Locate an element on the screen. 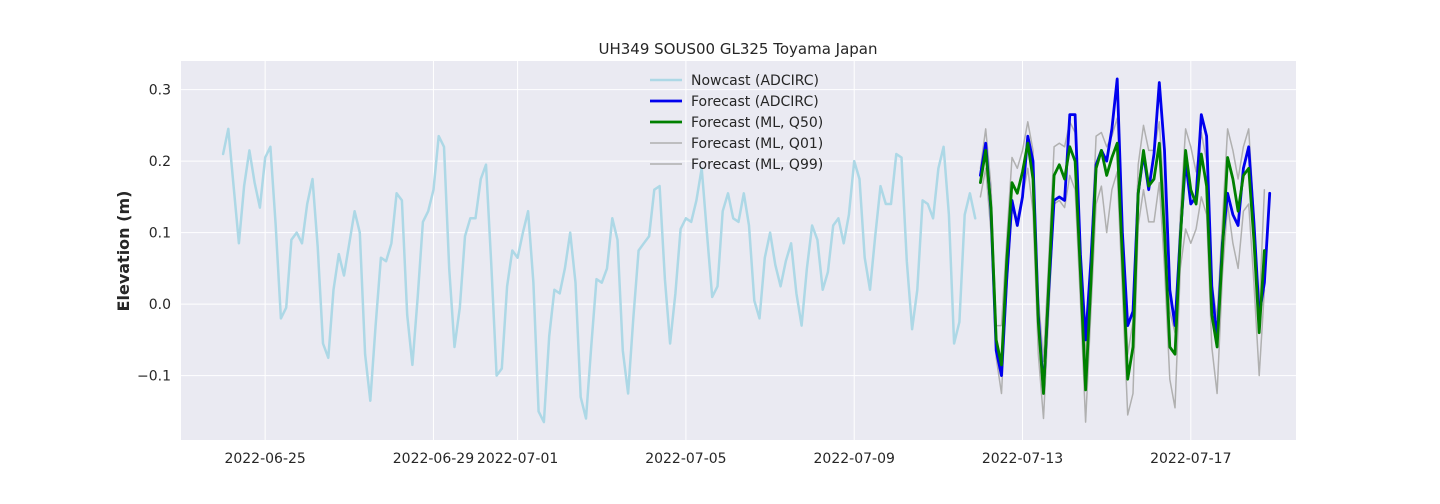 This screenshot has height=504, width=1440. chart-title: UH349 SOUS00 GL325 Toyama Japan is located at coordinates (738, 49).